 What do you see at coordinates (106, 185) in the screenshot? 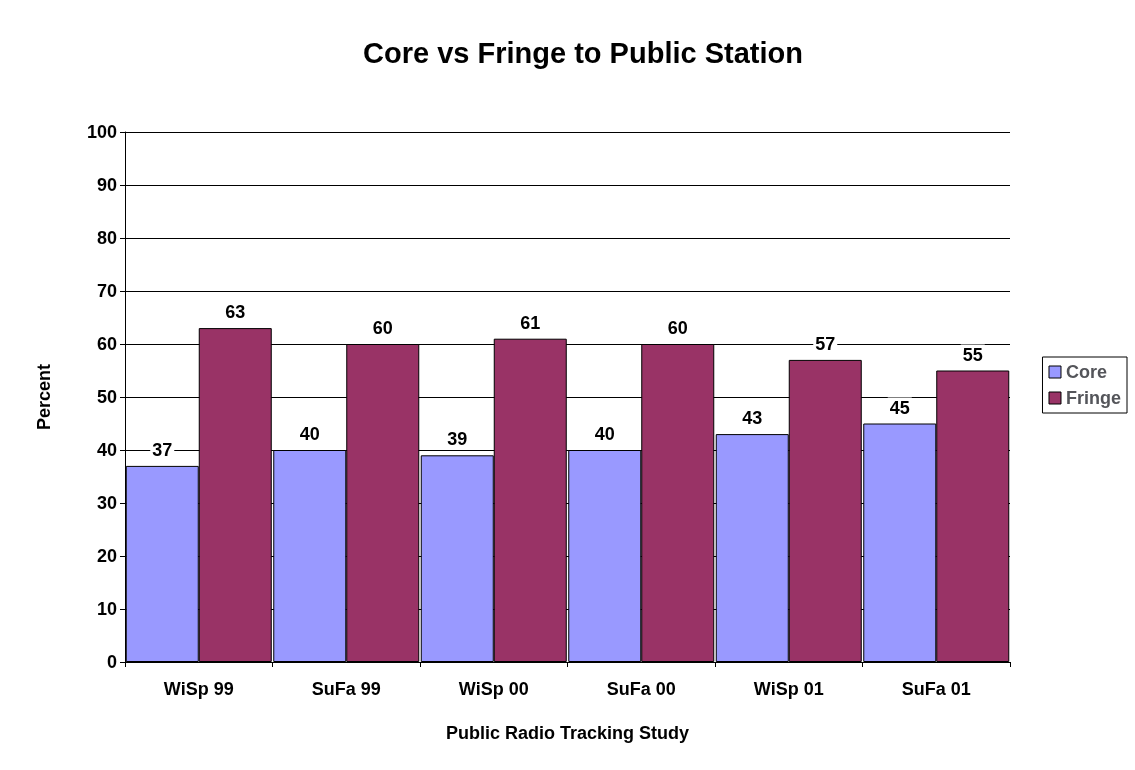
I see `y-tick-label: 90` at bounding box center [106, 185].